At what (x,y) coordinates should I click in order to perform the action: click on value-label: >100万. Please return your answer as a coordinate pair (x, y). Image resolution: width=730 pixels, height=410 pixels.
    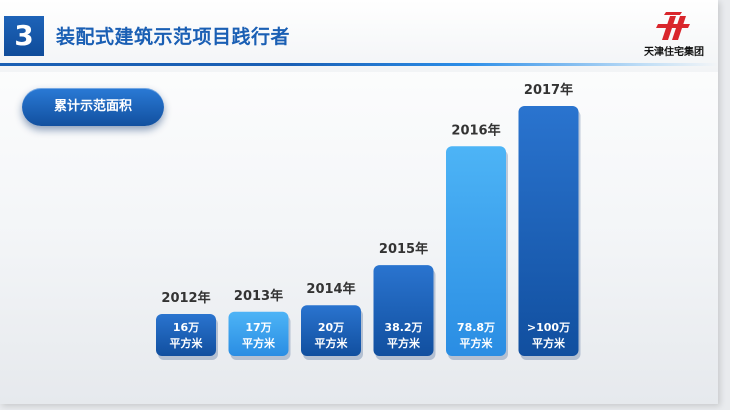
    Looking at the image, I should click on (548, 327).